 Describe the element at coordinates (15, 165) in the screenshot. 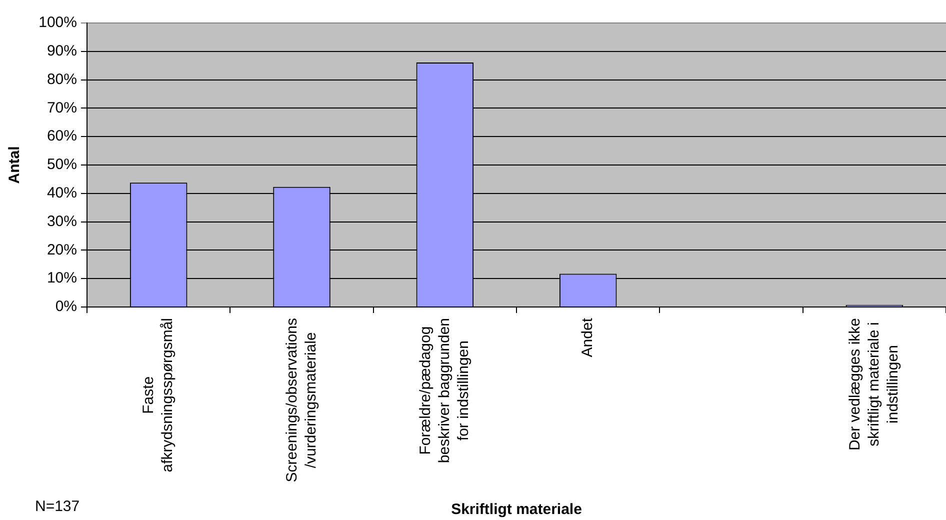

I see `y-axis-title: Antal` at that location.